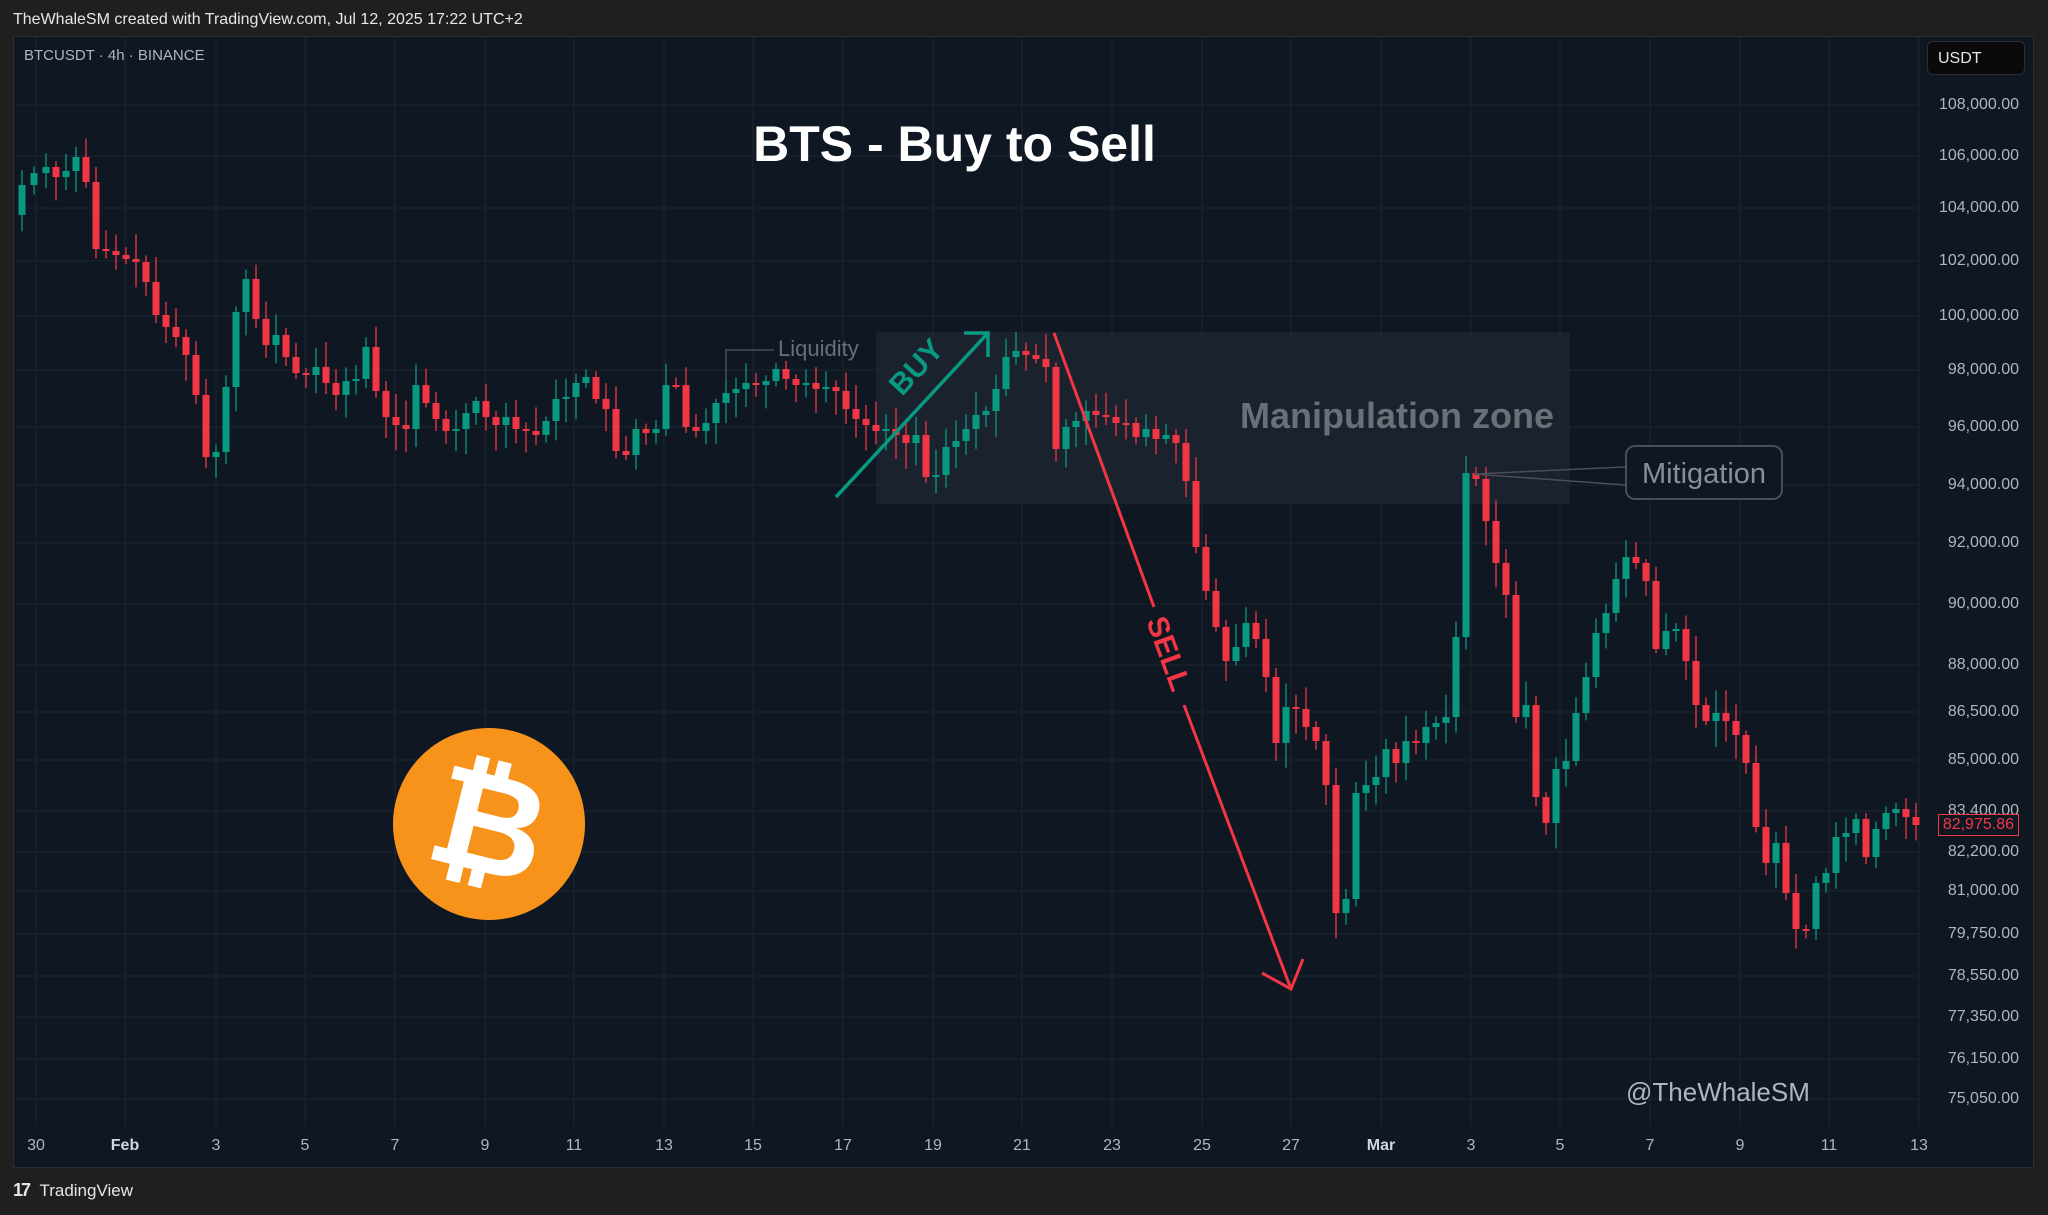  What do you see at coordinates (1983, 542) in the screenshot?
I see `price-tick-label: 92,000.00` at bounding box center [1983, 542].